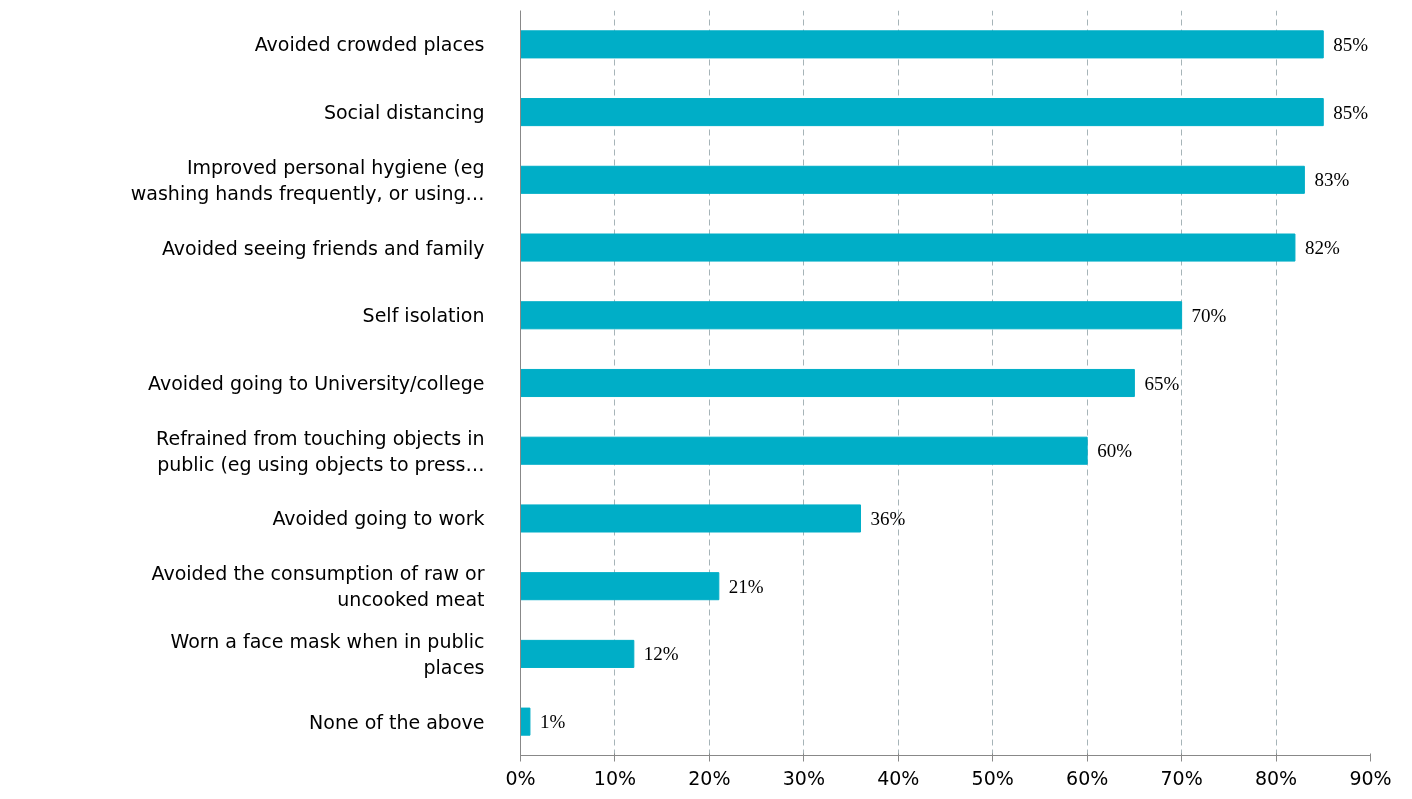  I want to click on x-tick-label: 60%, so click(1087, 777).